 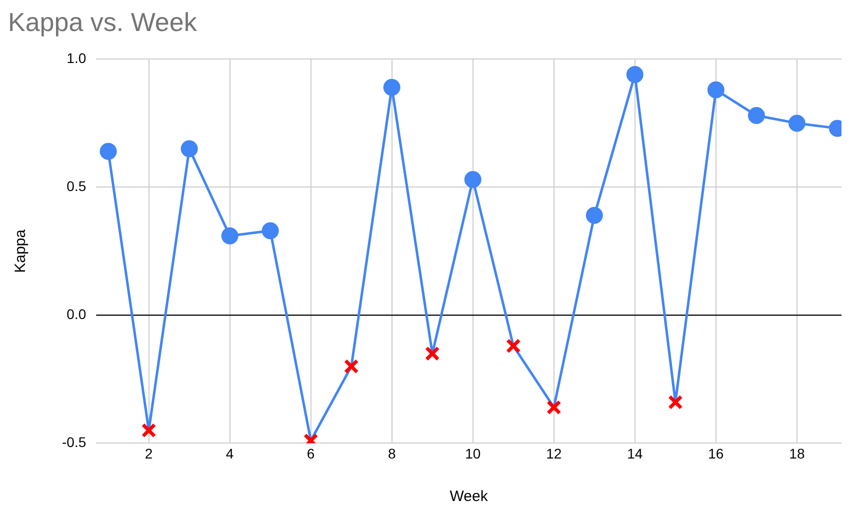 What do you see at coordinates (469, 497) in the screenshot?
I see `x-axis-title: Week` at bounding box center [469, 497].